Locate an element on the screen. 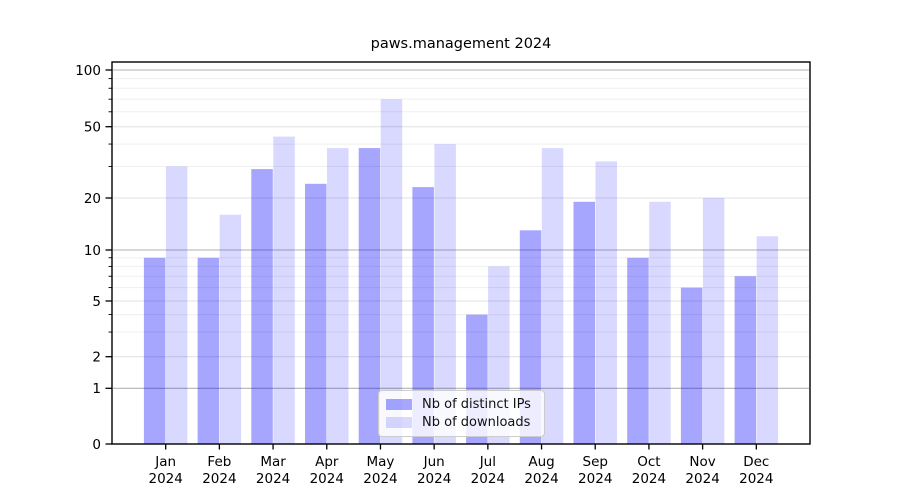 This screenshot has height=500, width=900. bar-distinct-ips-feb is located at coordinates (208, 350).